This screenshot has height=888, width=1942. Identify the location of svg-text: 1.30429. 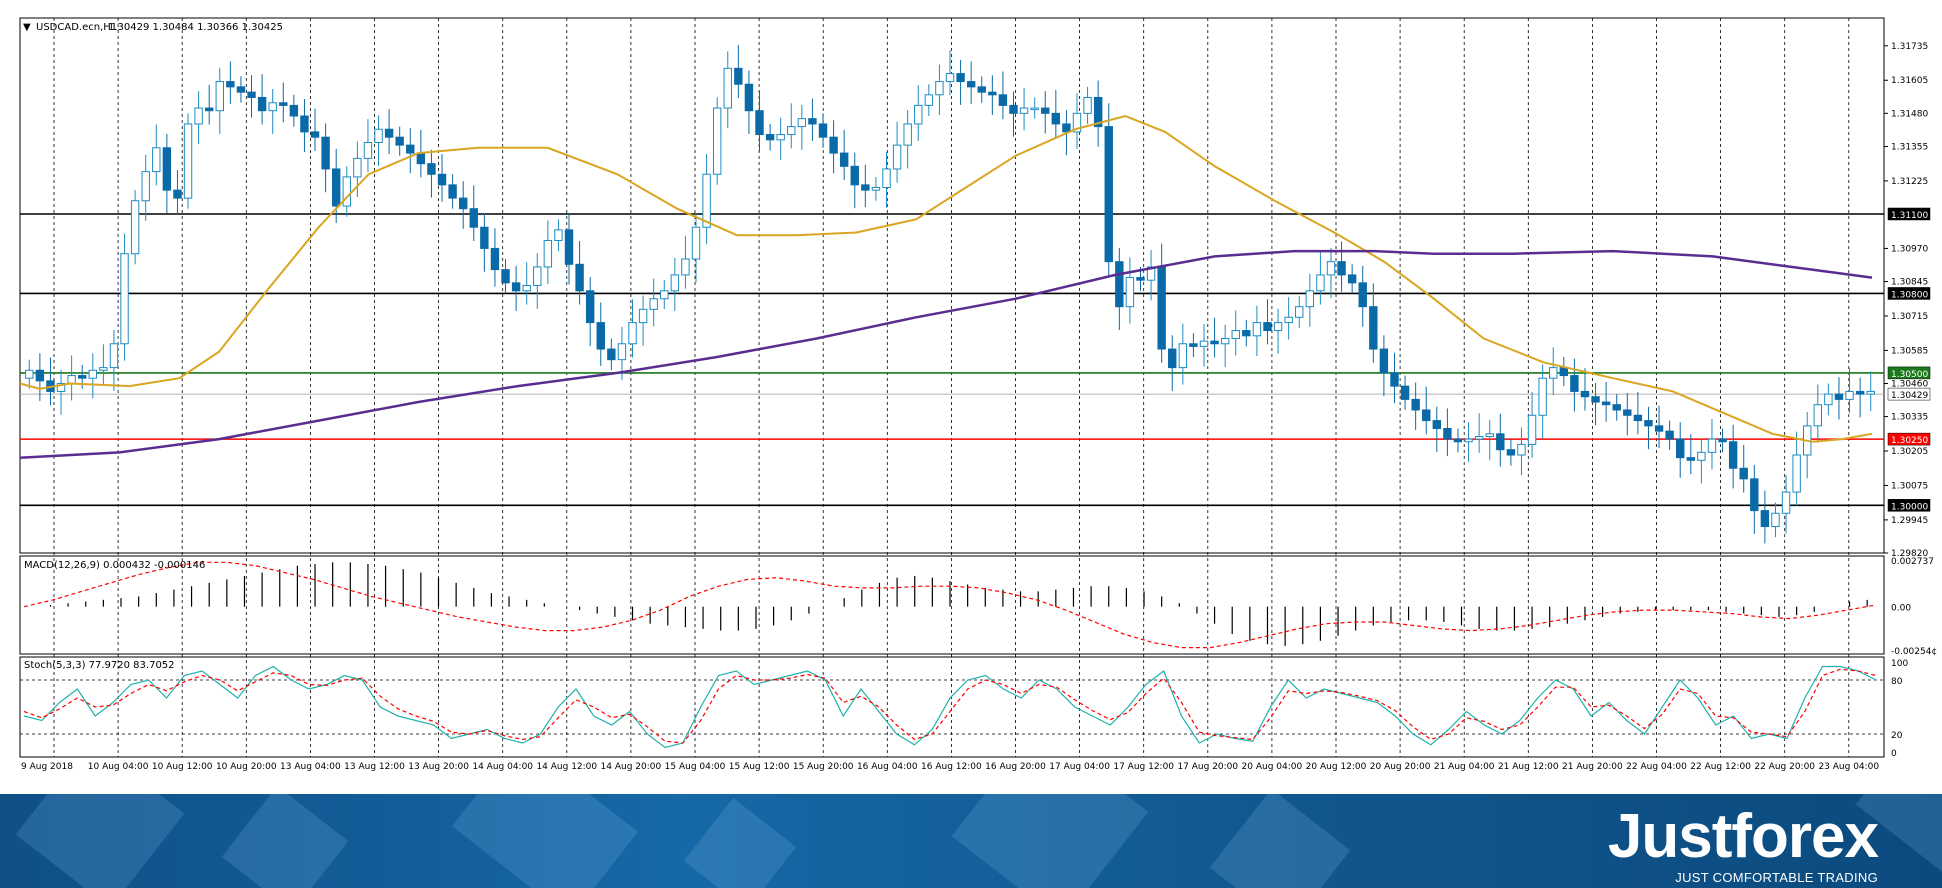
(1909, 396).